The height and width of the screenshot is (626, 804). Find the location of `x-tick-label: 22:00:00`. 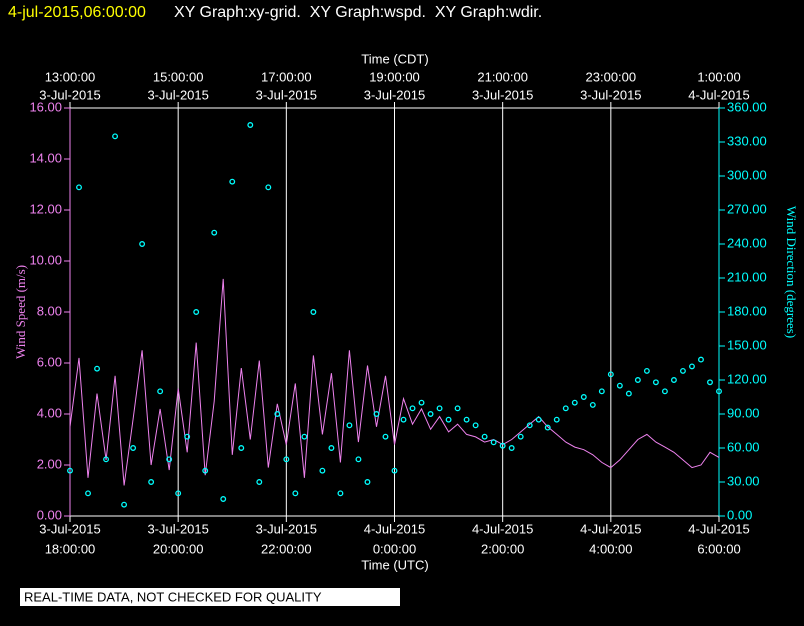

x-tick-label: 22:00:00 is located at coordinates (286, 548).